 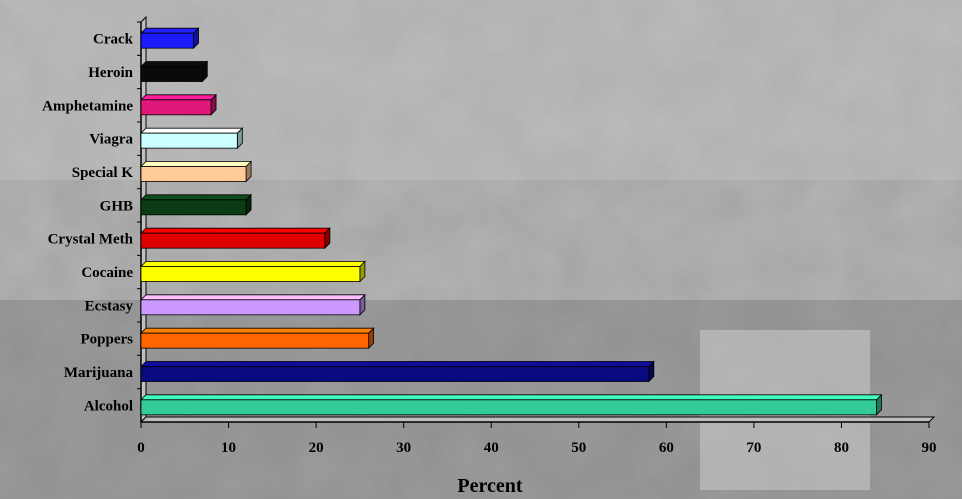 What do you see at coordinates (666, 448) in the screenshot?
I see `x-tick-label: 60` at bounding box center [666, 448].